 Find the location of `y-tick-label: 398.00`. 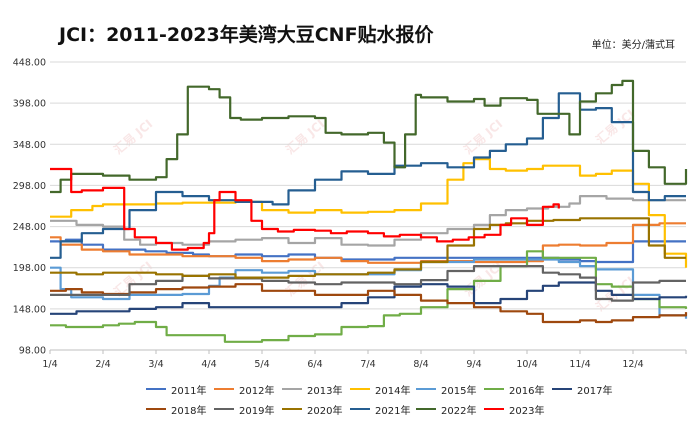

y-tick-label: 398.00 is located at coordinates (29, 104).